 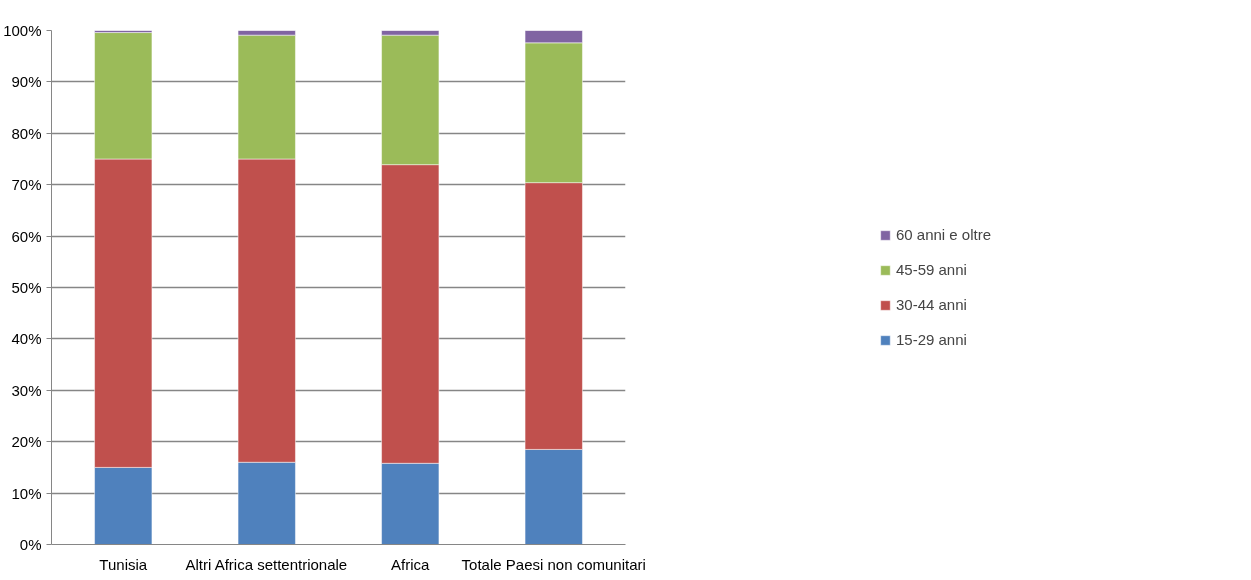 I want to click on x-tick-label: Altri Africa settentrionale, so click(x=266, y=564).